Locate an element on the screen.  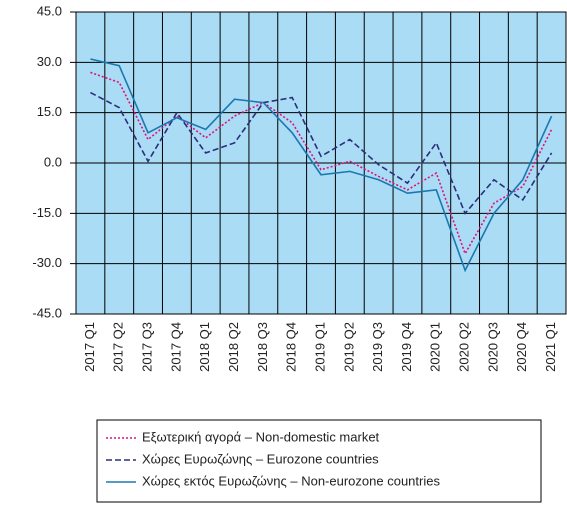
y-tick-label: -15.0 is located at coordinates (47, 212).